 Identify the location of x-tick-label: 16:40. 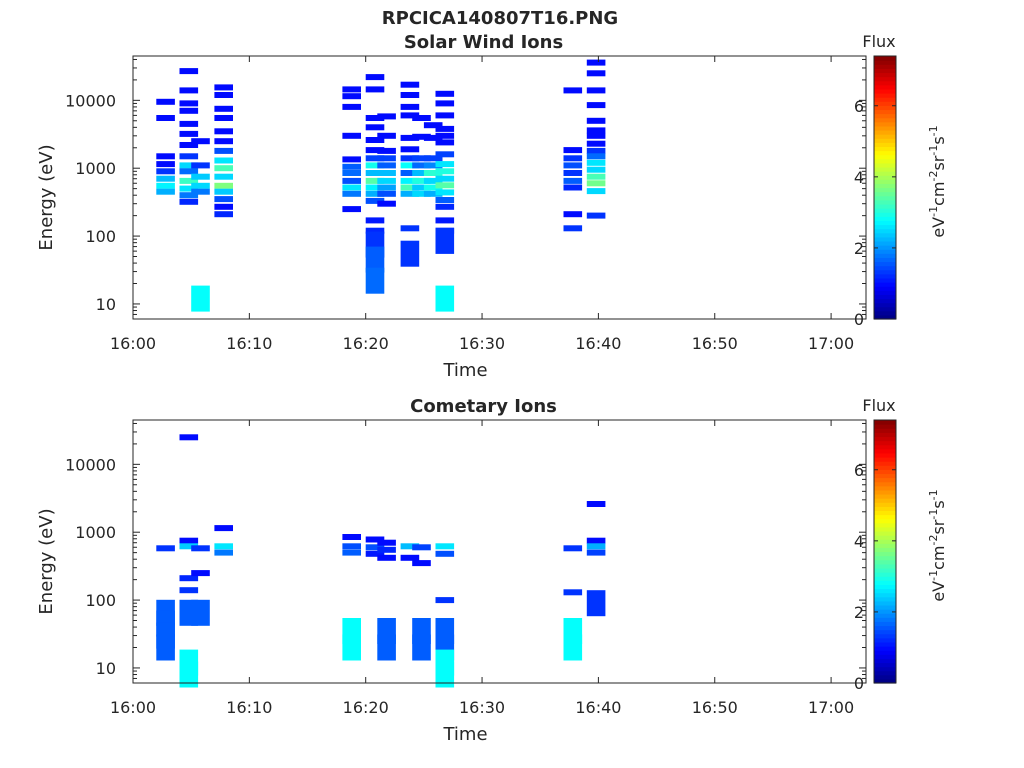
(598, 343).